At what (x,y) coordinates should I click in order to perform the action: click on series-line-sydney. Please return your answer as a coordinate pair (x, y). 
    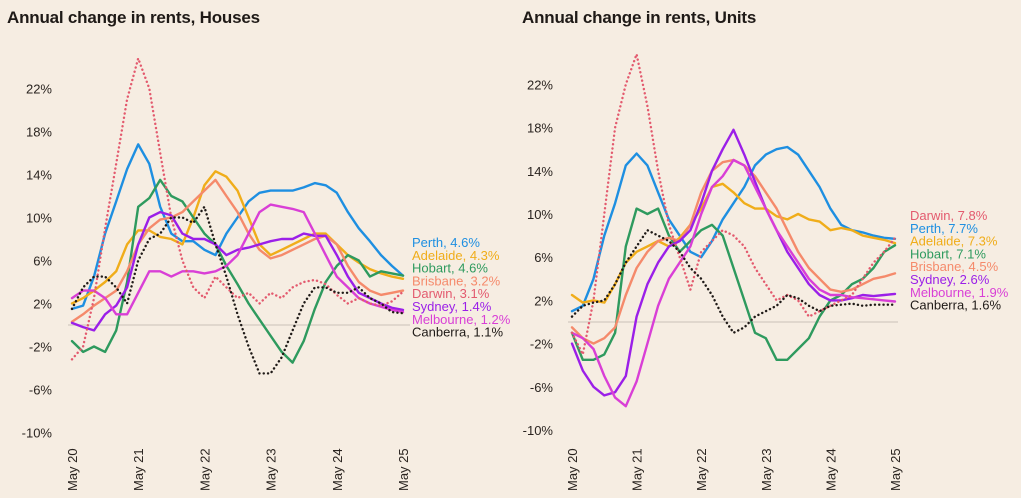
    Looking at the image, I should click on (237, 271).